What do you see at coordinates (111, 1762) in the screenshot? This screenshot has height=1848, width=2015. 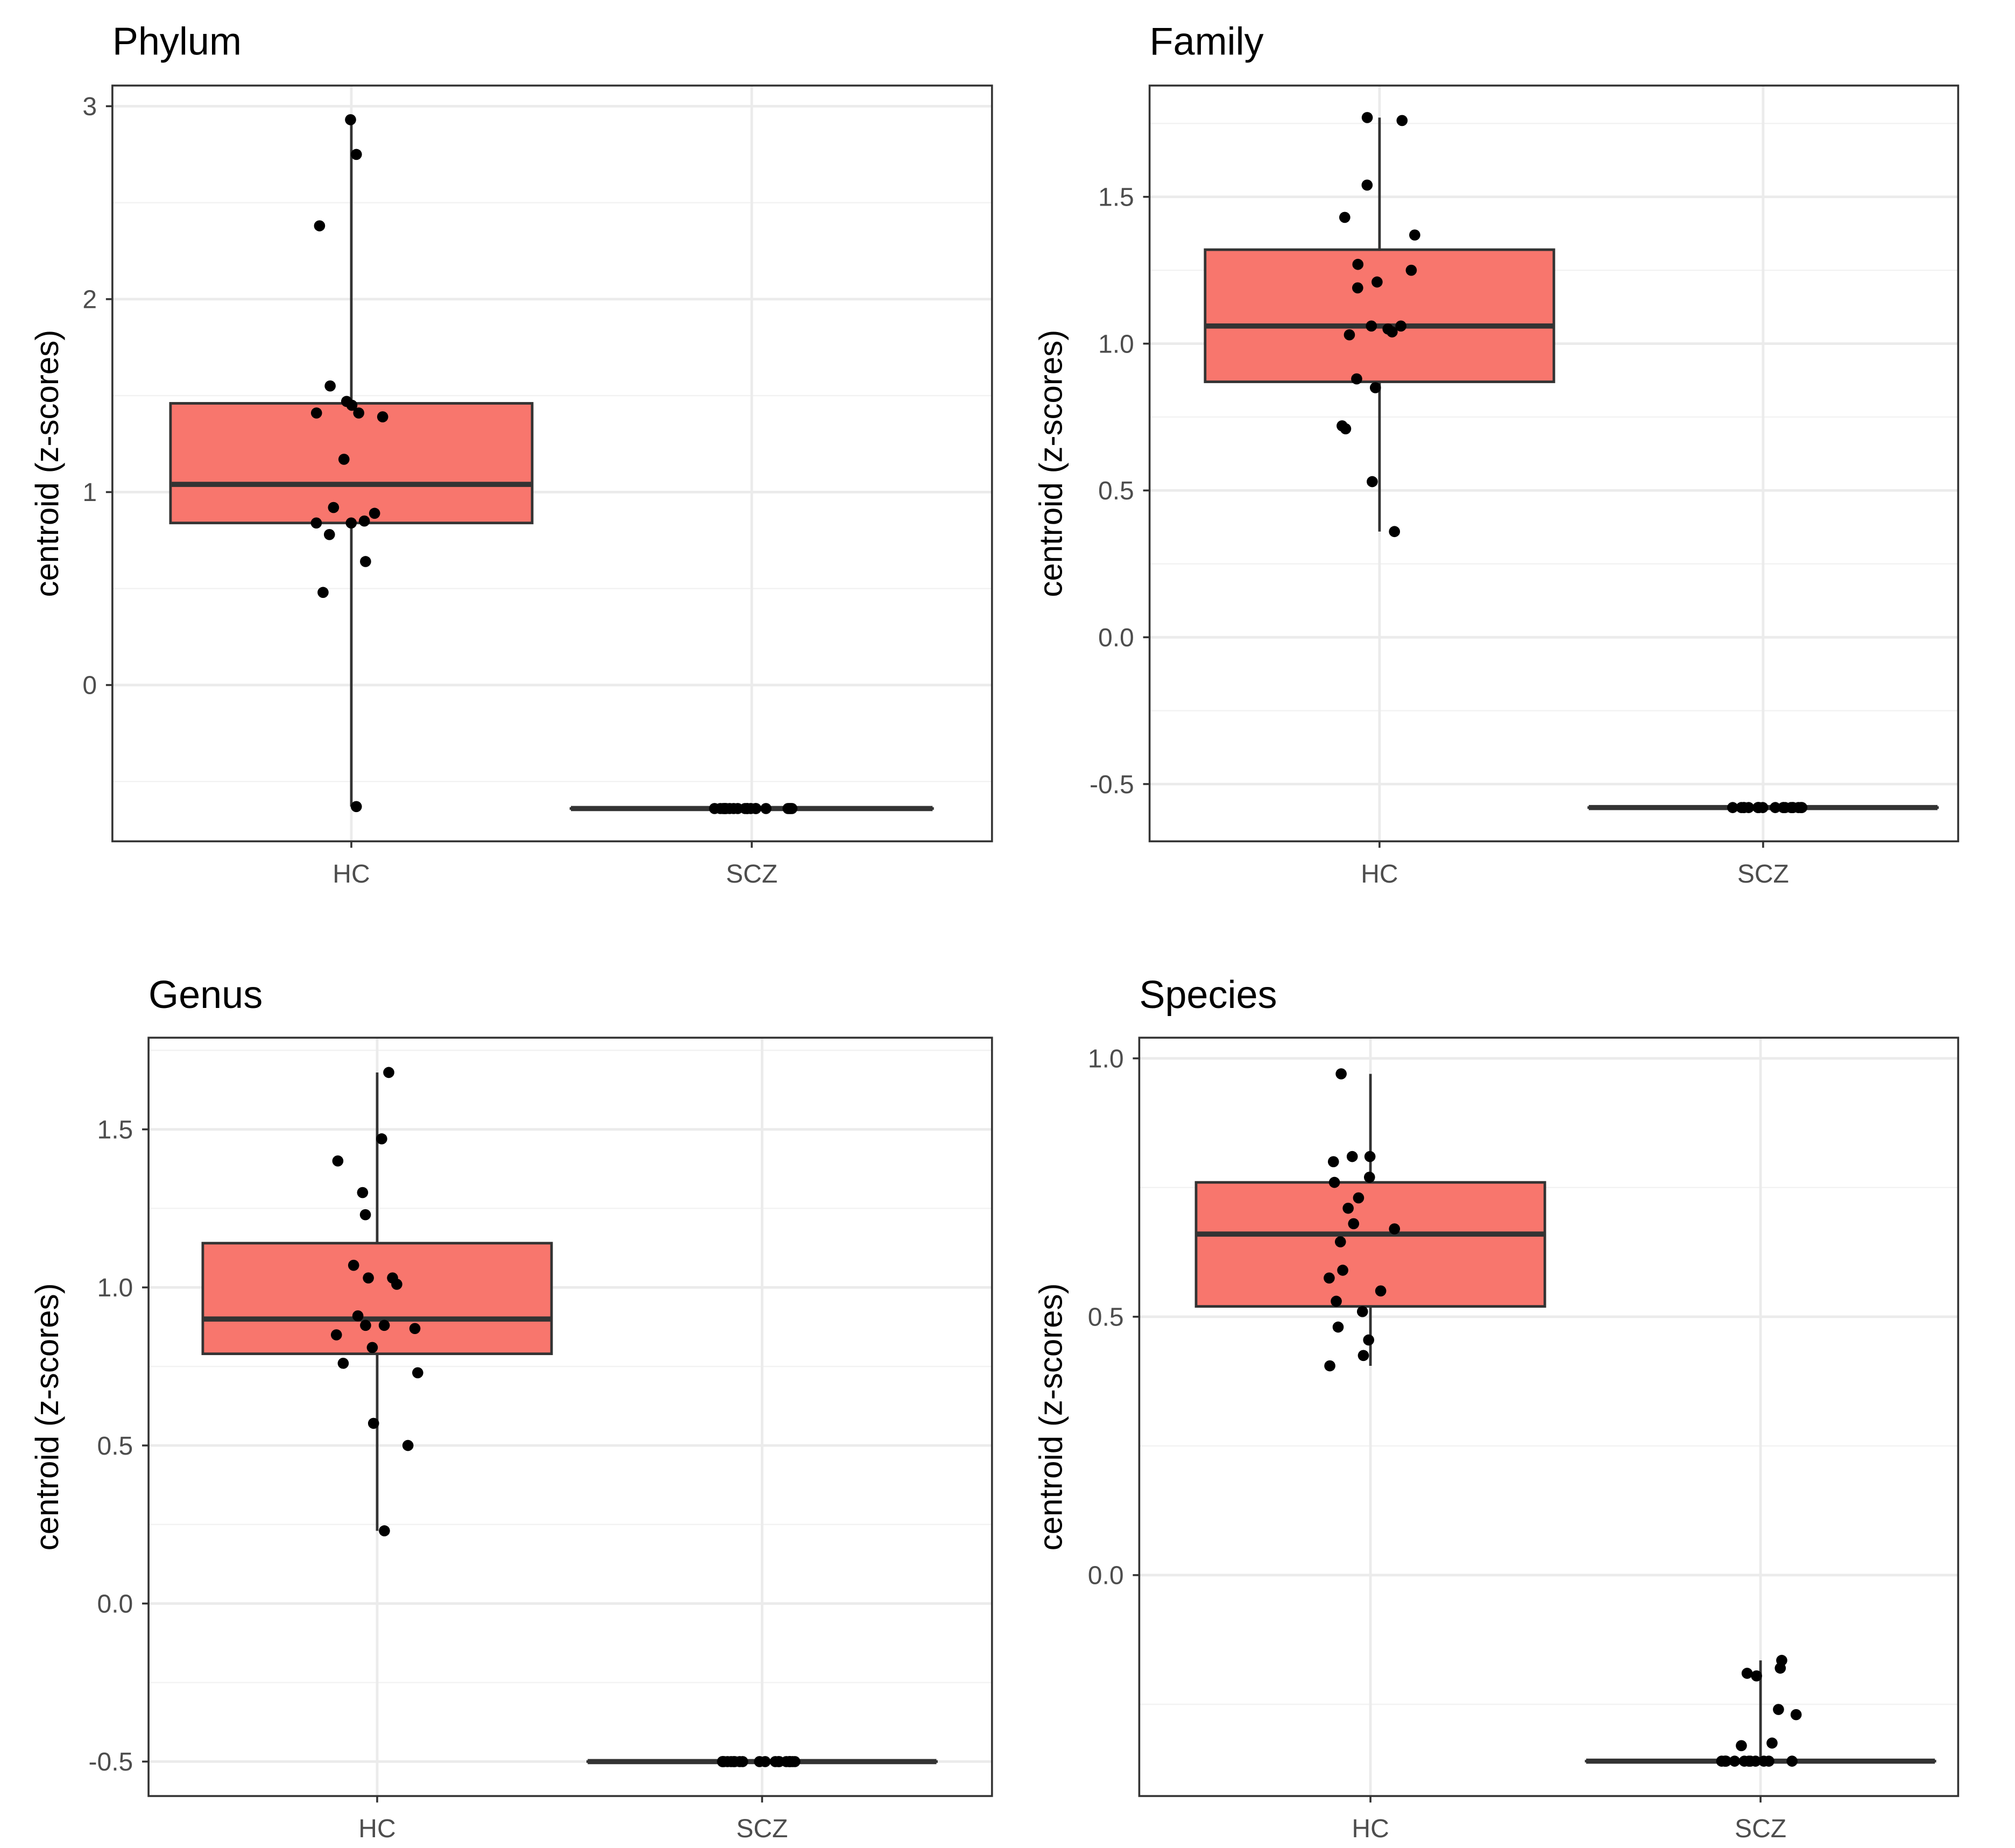 I see `y-tick-label: -0.5` at bounding box center [111, 1762].